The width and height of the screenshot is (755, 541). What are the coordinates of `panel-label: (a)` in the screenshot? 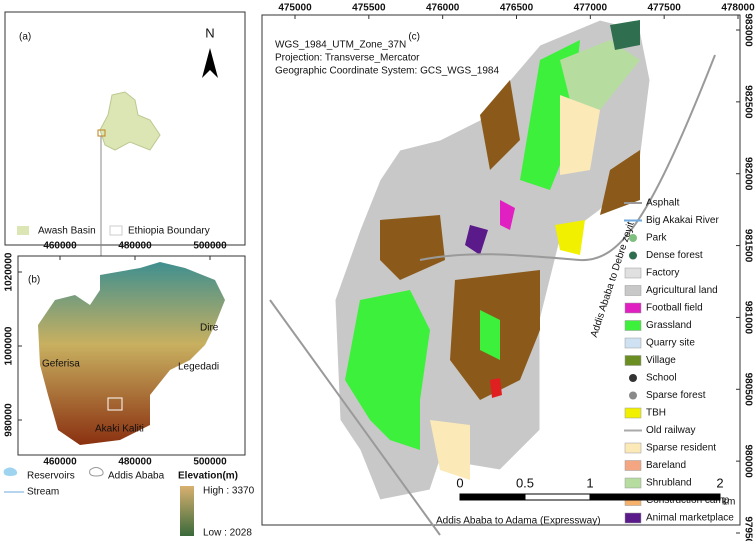 It's located at (25, 37).